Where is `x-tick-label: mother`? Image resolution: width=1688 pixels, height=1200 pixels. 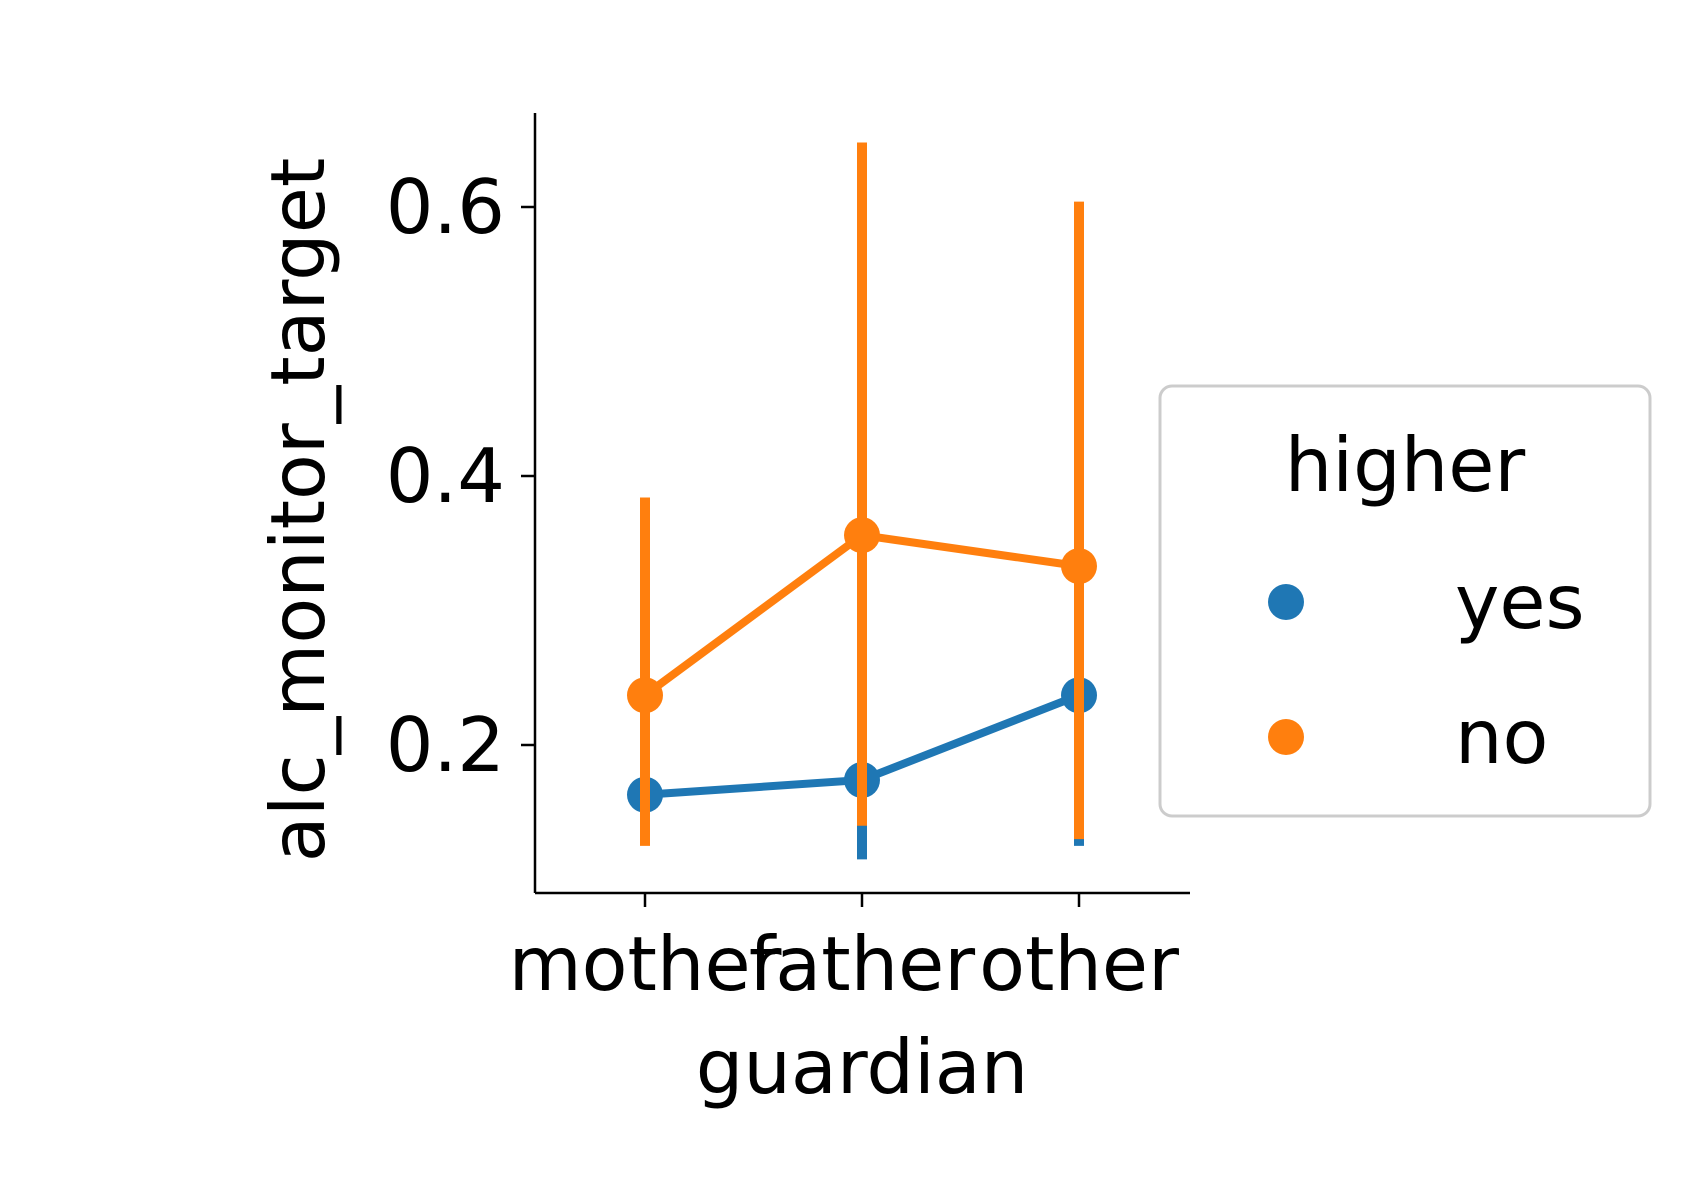
x-tick-label: mother is located at coordinates (645, 964).